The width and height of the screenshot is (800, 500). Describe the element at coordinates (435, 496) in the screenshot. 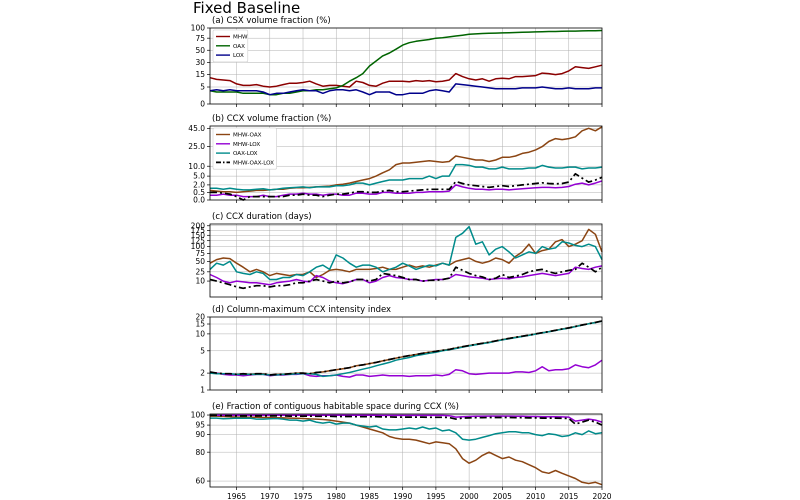

I see `x-tick-label: 1995` at that location.